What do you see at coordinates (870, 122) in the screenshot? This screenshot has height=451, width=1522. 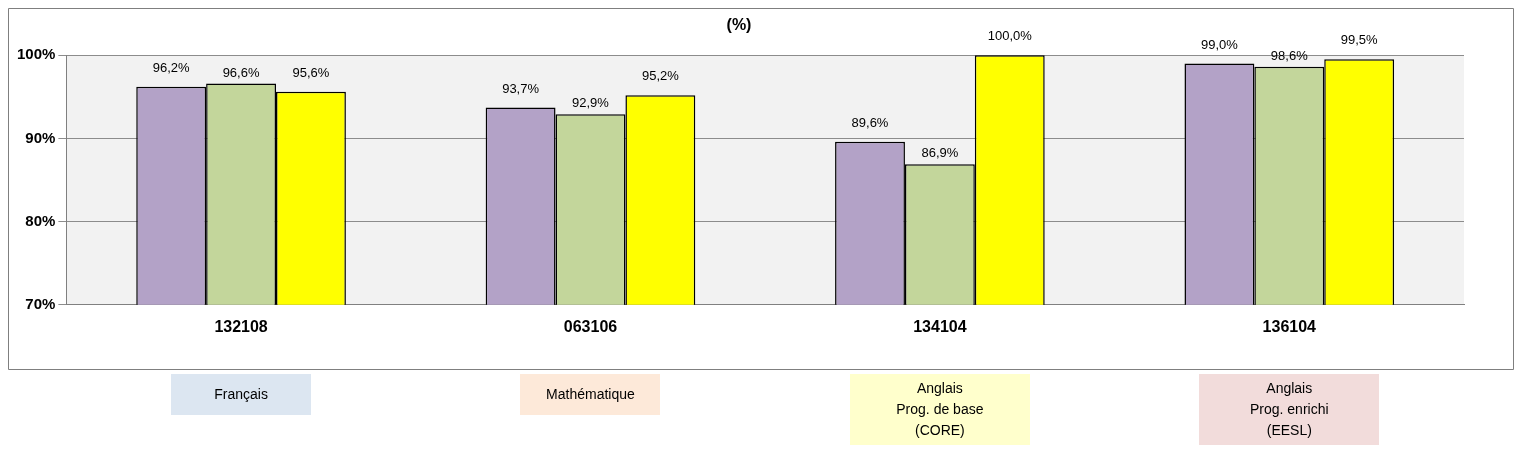 I see `data-label: 89,6%` at bounding box center [870, 122].